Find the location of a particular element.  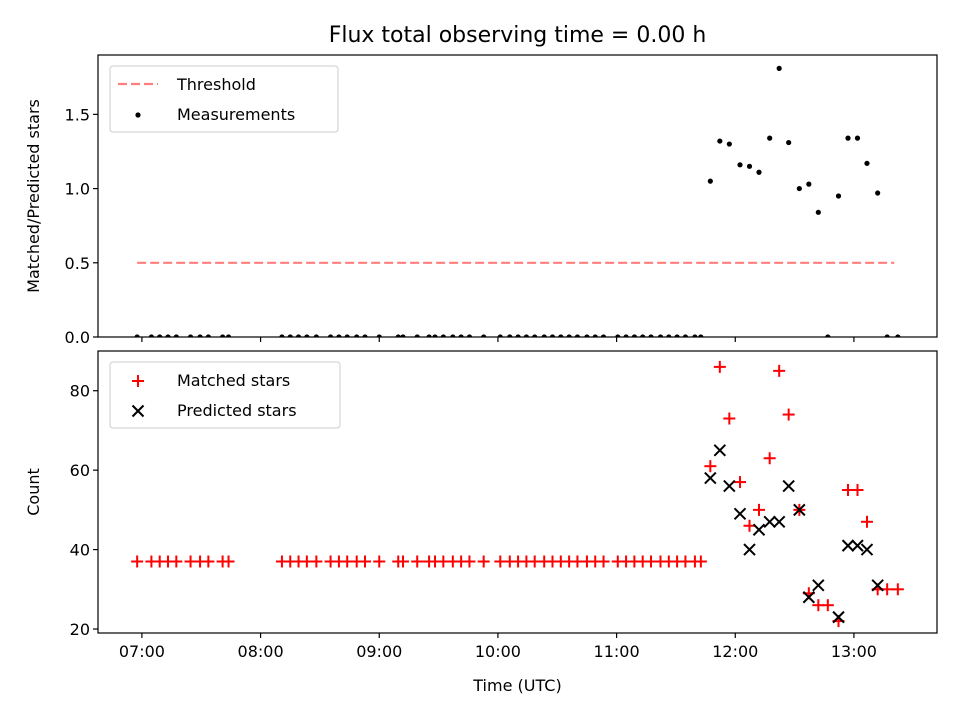

x-tick-label: 13:00 is located at coordinates (854, 651).